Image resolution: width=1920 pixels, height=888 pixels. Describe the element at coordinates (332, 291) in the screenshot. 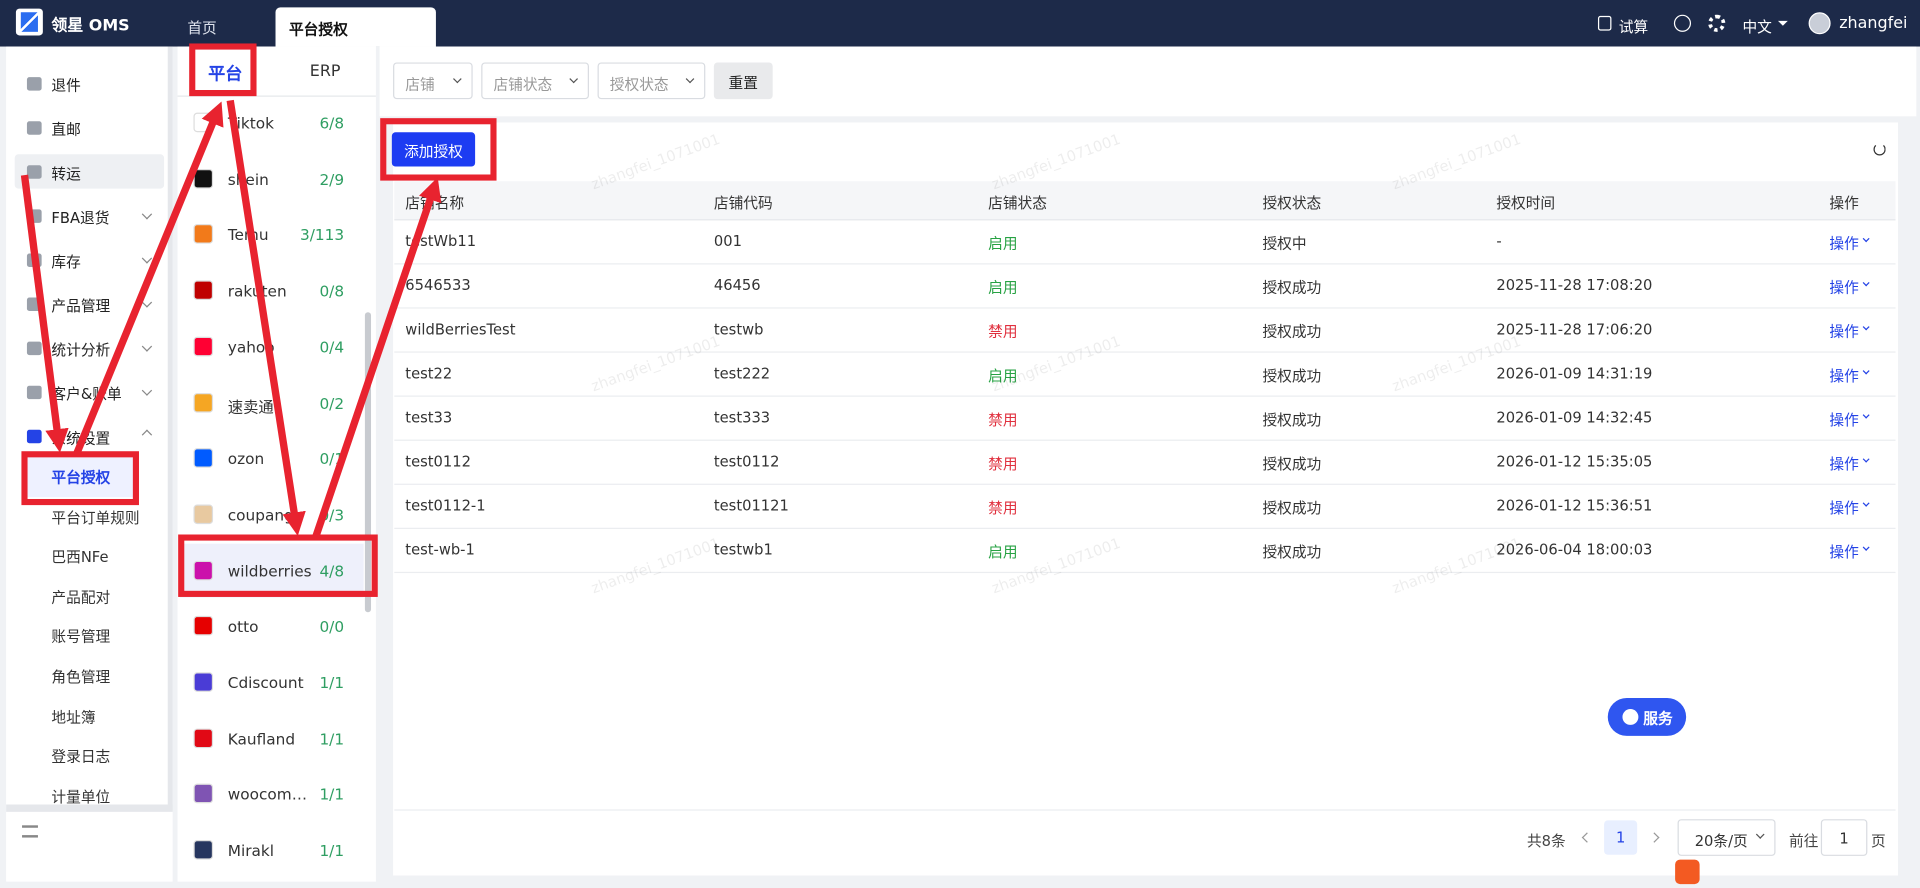

I see `platform-count: 0/8` at that location.